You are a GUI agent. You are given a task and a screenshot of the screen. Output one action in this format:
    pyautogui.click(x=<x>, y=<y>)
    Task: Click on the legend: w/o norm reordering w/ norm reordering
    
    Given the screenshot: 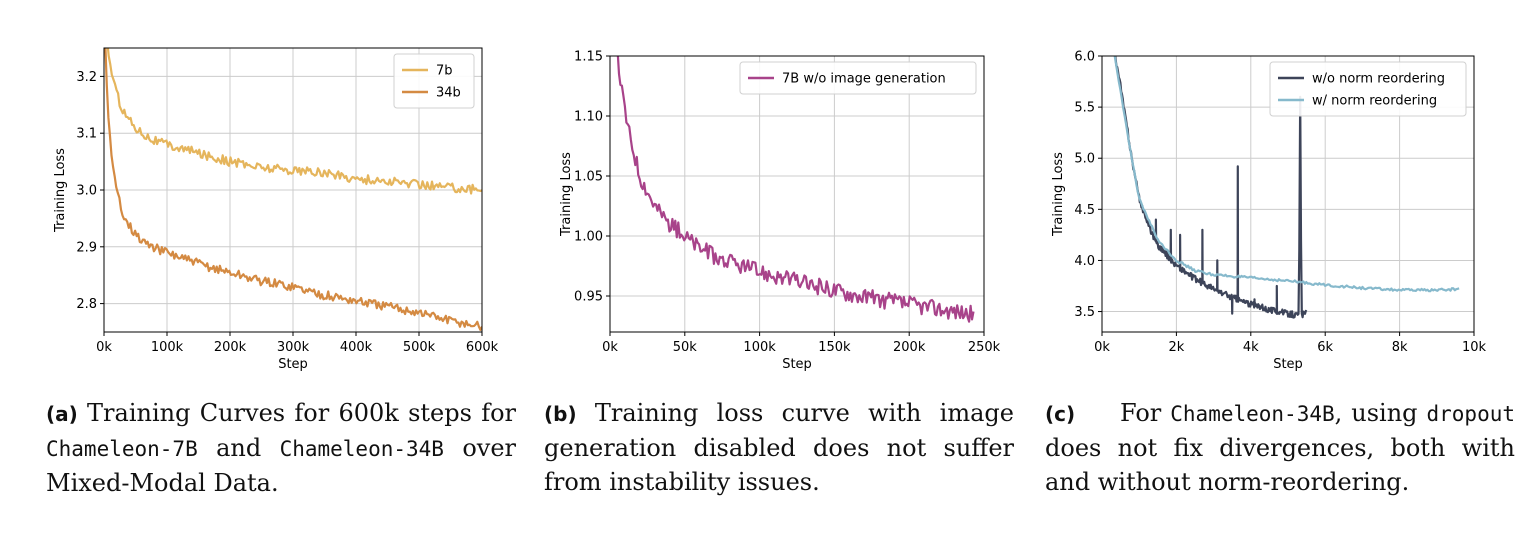 What is the action you would take?
    pyautogui.click(x=1368, y=89)
    